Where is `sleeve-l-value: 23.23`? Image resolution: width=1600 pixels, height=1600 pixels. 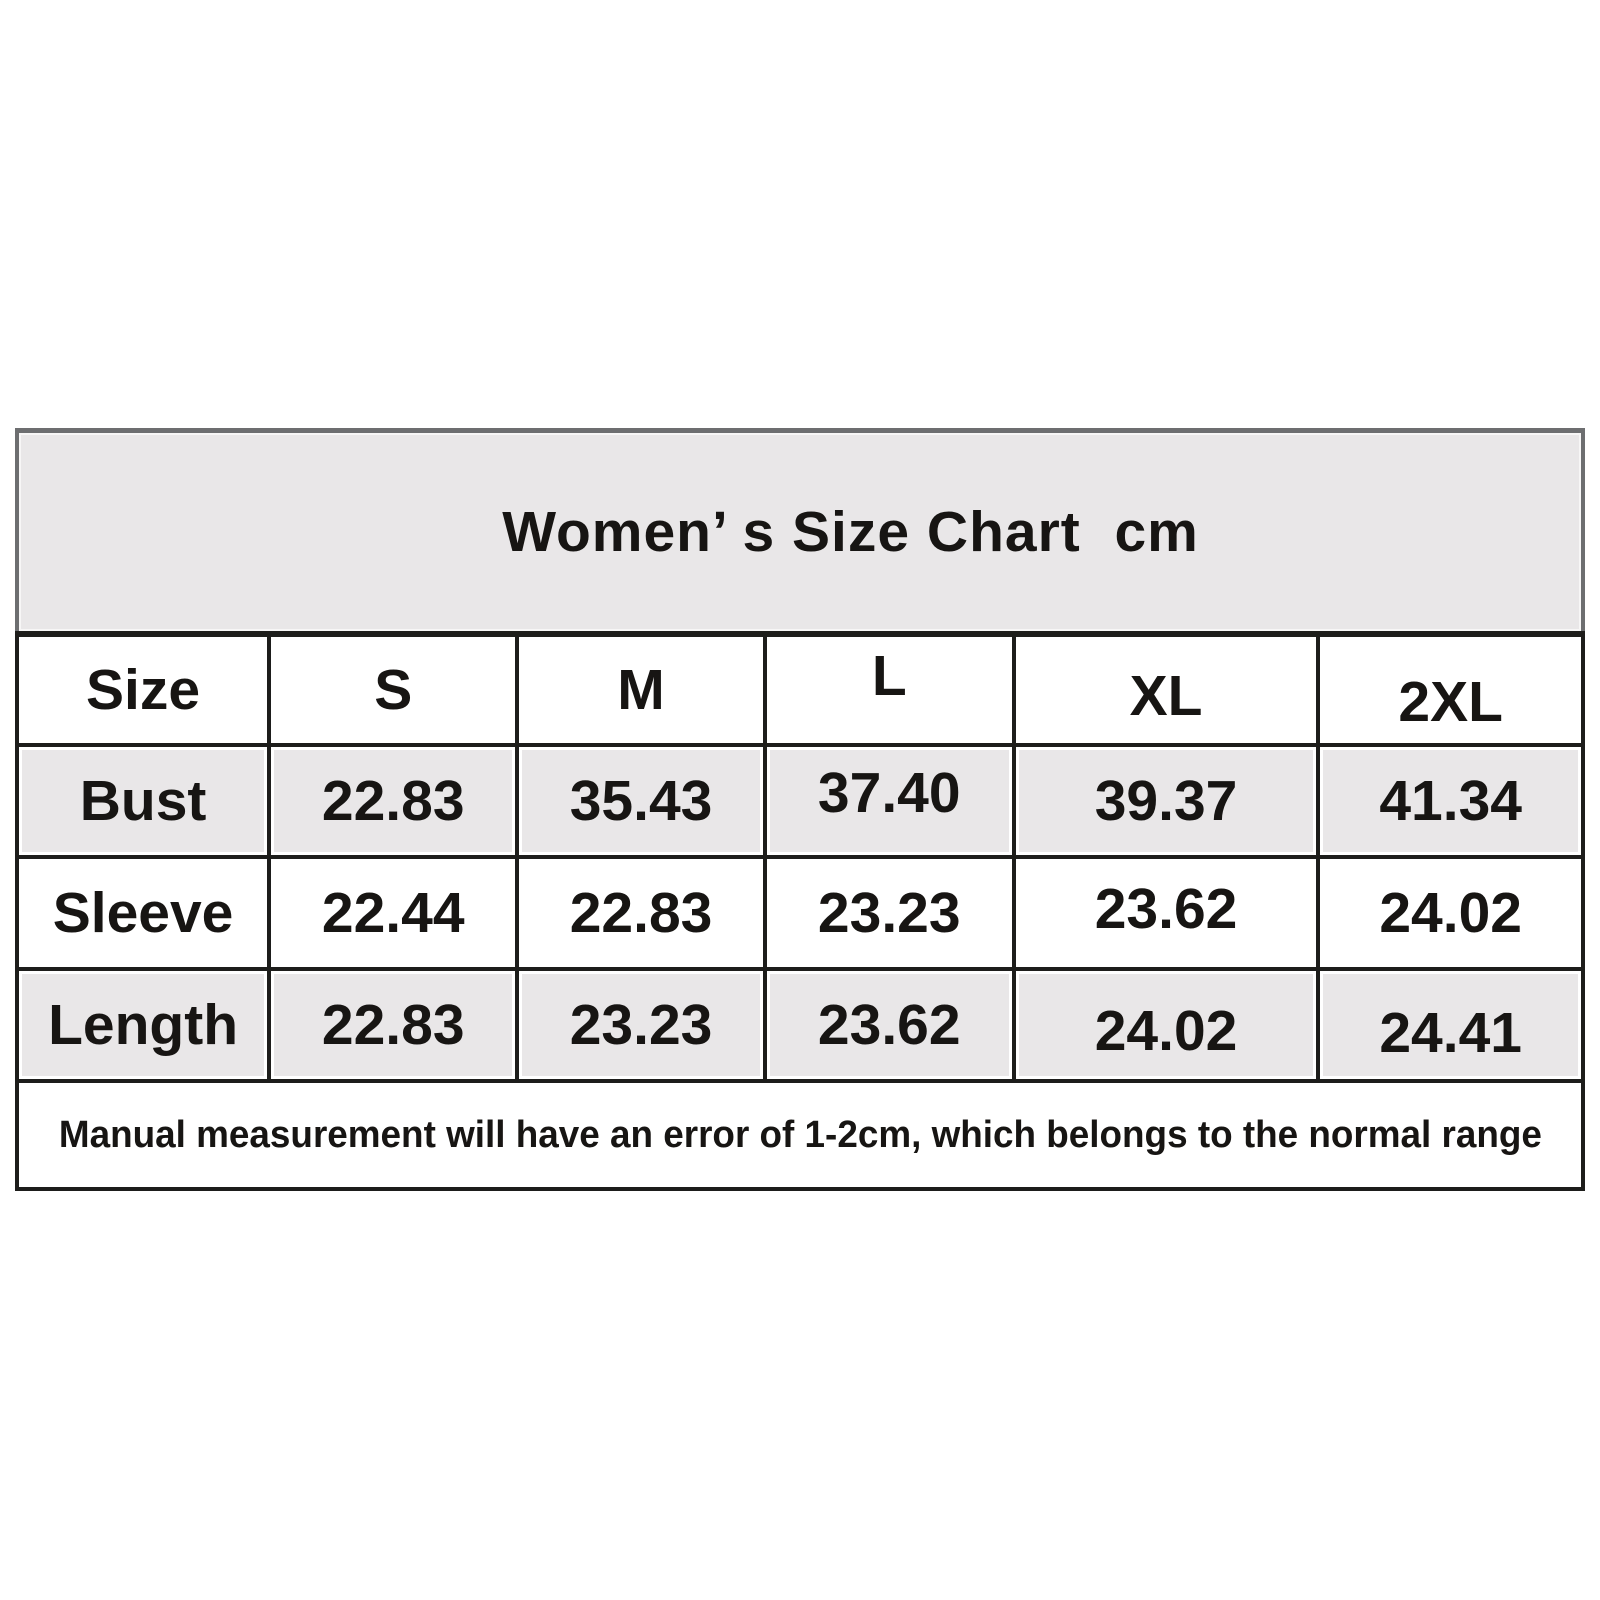 sleeve-l-value: 23.23 is located at coordinates (889, 913).